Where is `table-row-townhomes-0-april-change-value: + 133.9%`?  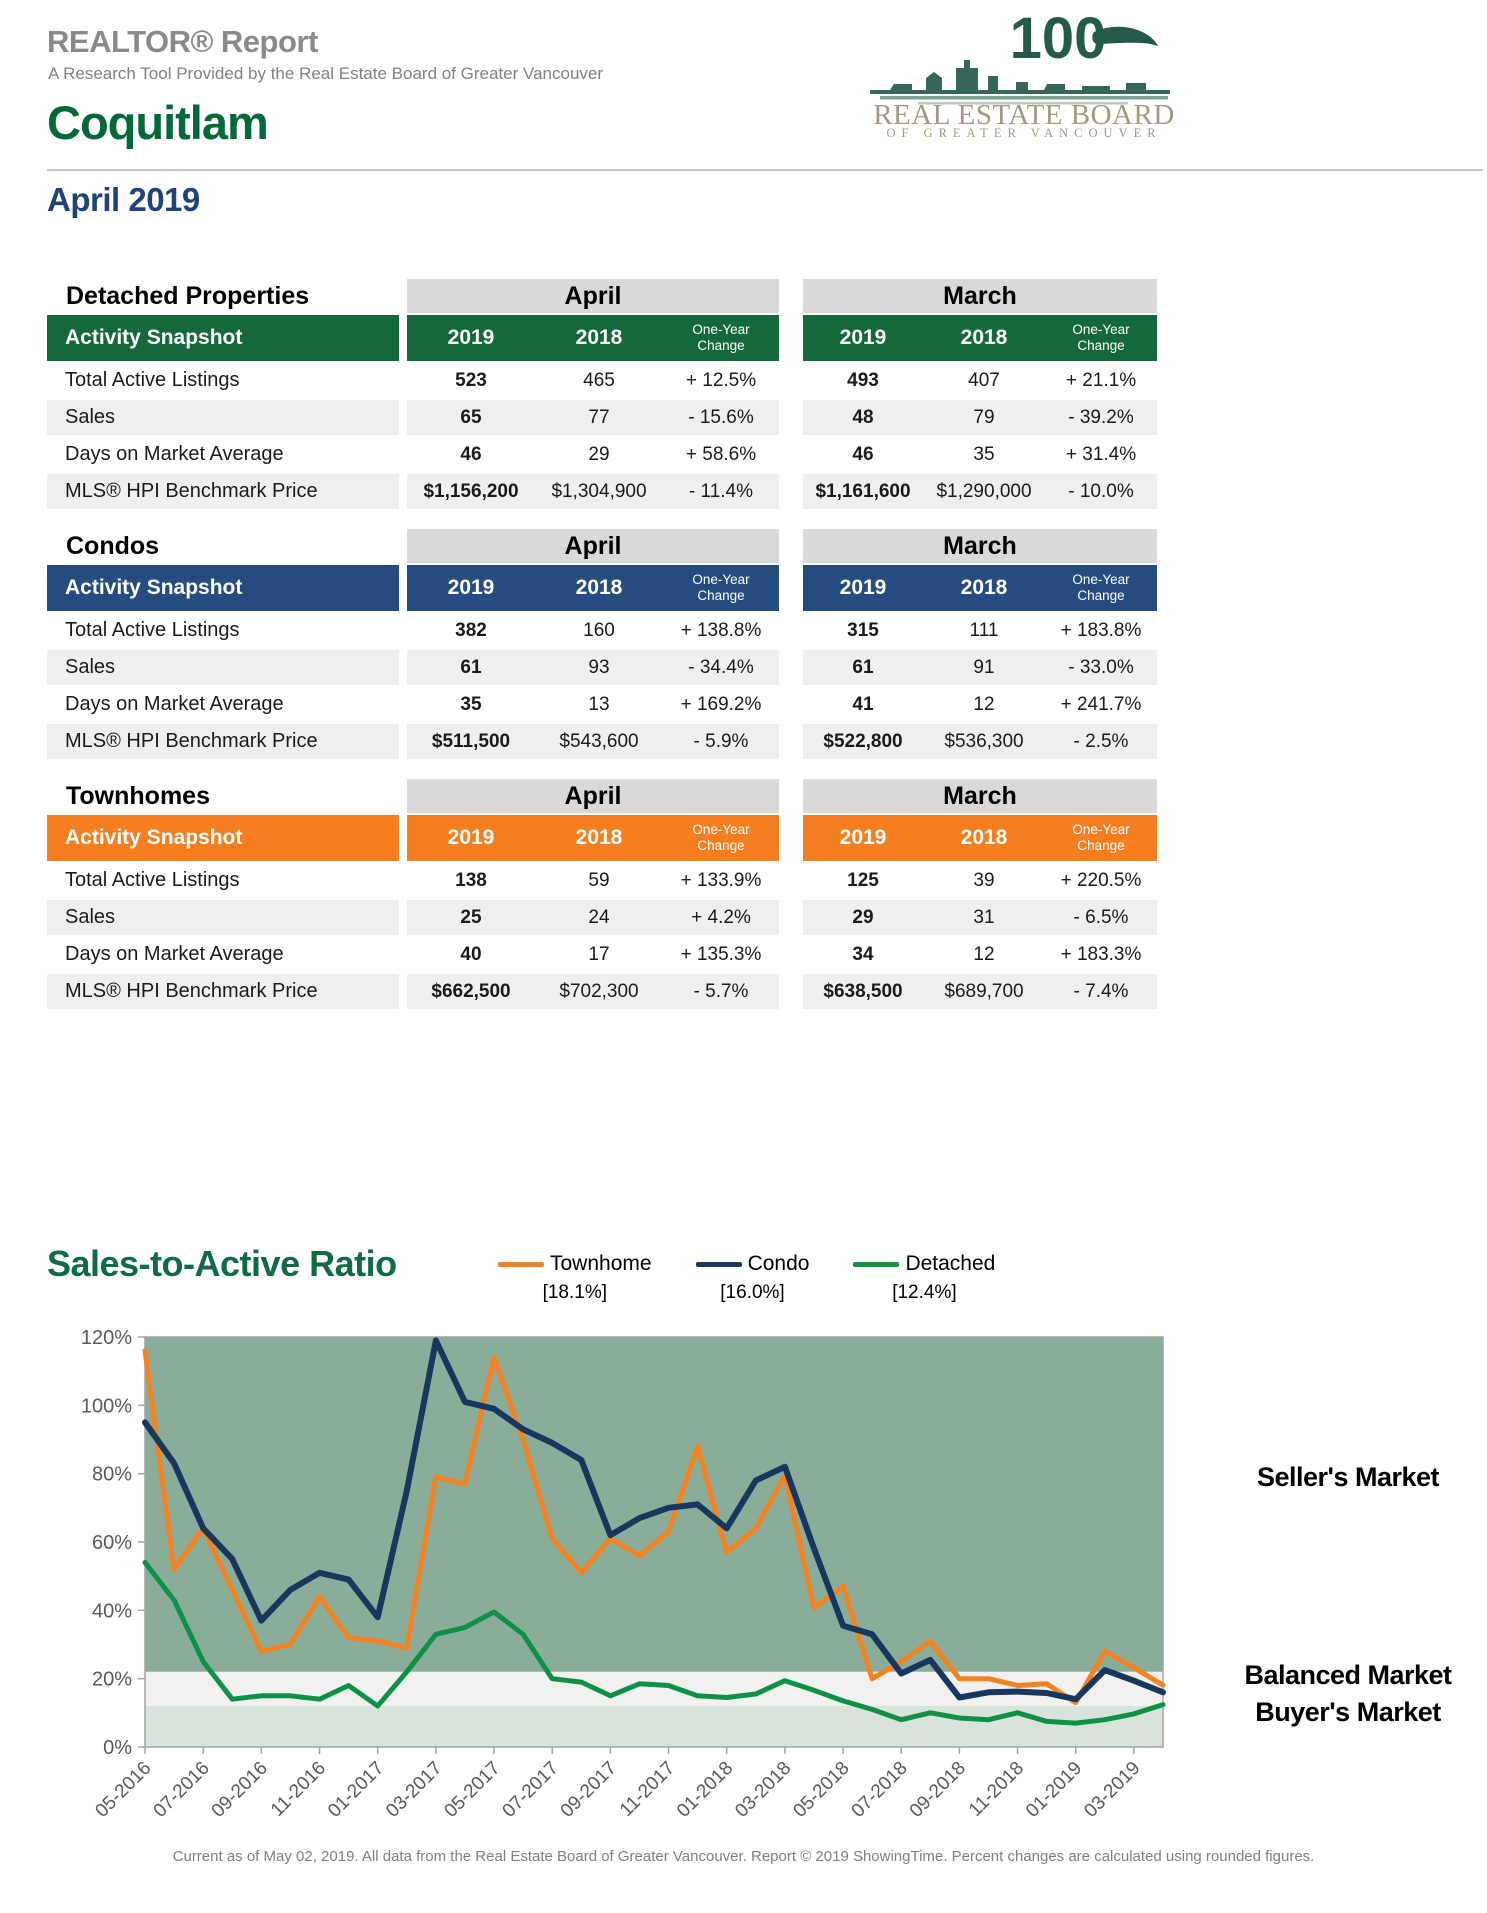 table-row-townhomes-0-april-change-value: + 133.9% is located at coordinates (721, 880).